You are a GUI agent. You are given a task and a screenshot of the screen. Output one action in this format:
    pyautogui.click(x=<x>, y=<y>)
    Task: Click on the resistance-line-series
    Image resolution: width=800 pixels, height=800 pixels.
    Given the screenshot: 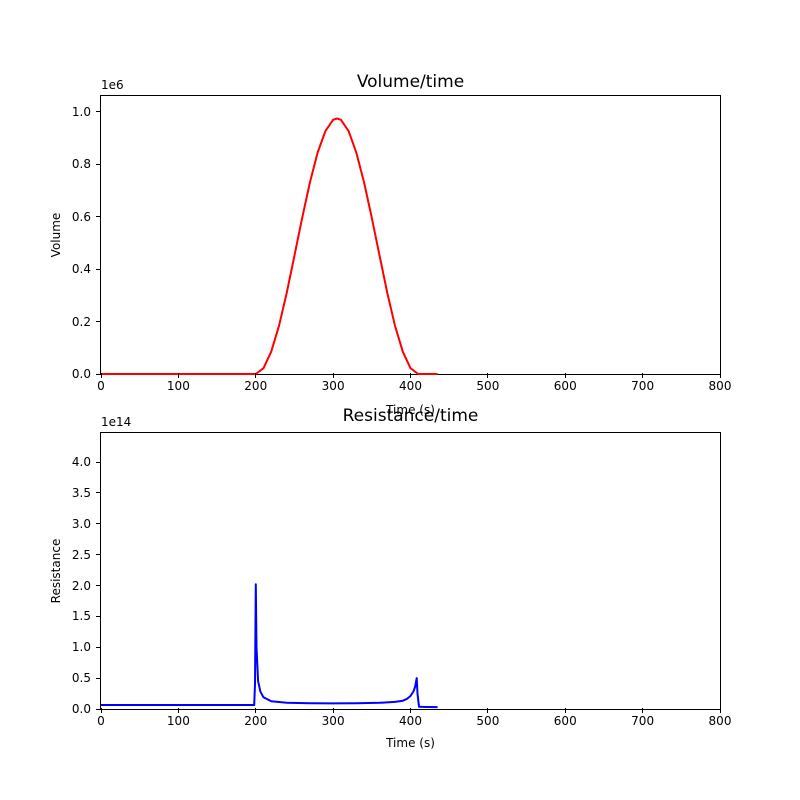 What is the action you would take?
    pyautogui.click(x=269, y=646)
    